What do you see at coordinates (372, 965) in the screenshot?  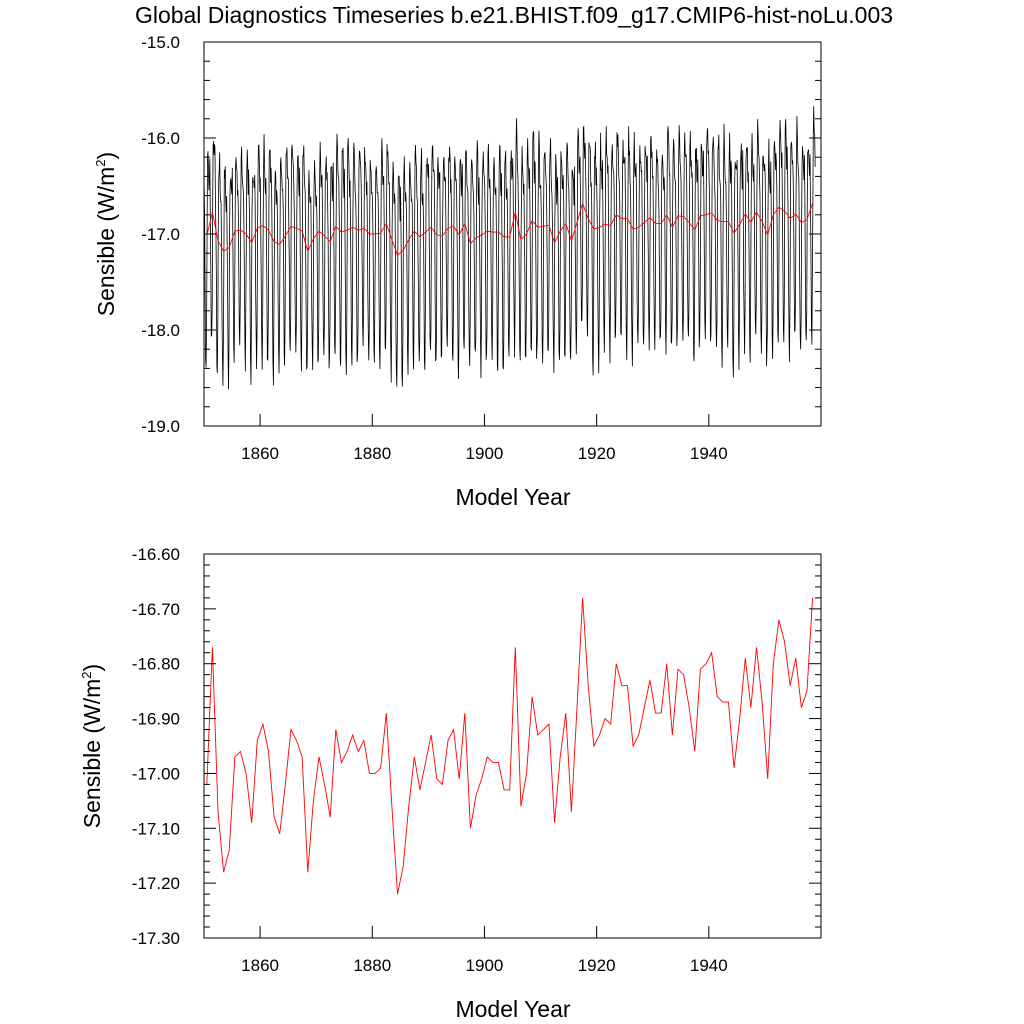 I see `bottom-x-tick-label: 1880` at bounding box center [372, 965].